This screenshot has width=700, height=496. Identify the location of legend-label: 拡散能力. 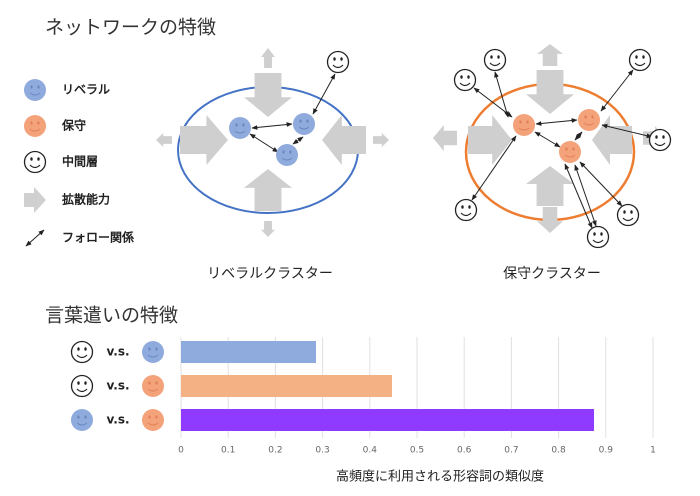
(86, 199).